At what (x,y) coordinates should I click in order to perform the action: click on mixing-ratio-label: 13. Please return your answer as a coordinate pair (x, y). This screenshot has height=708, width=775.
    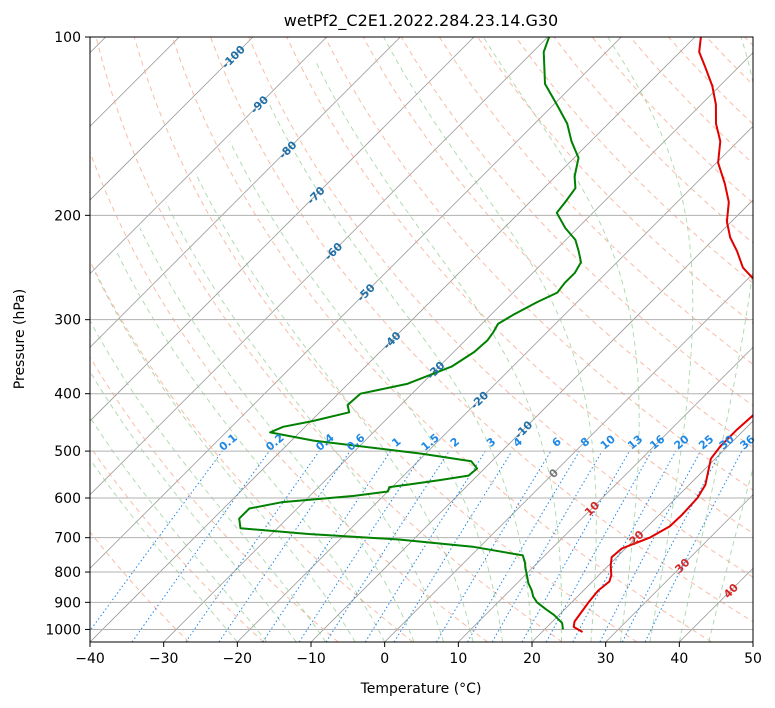
    Looking at the image, I should click on (635, 443).